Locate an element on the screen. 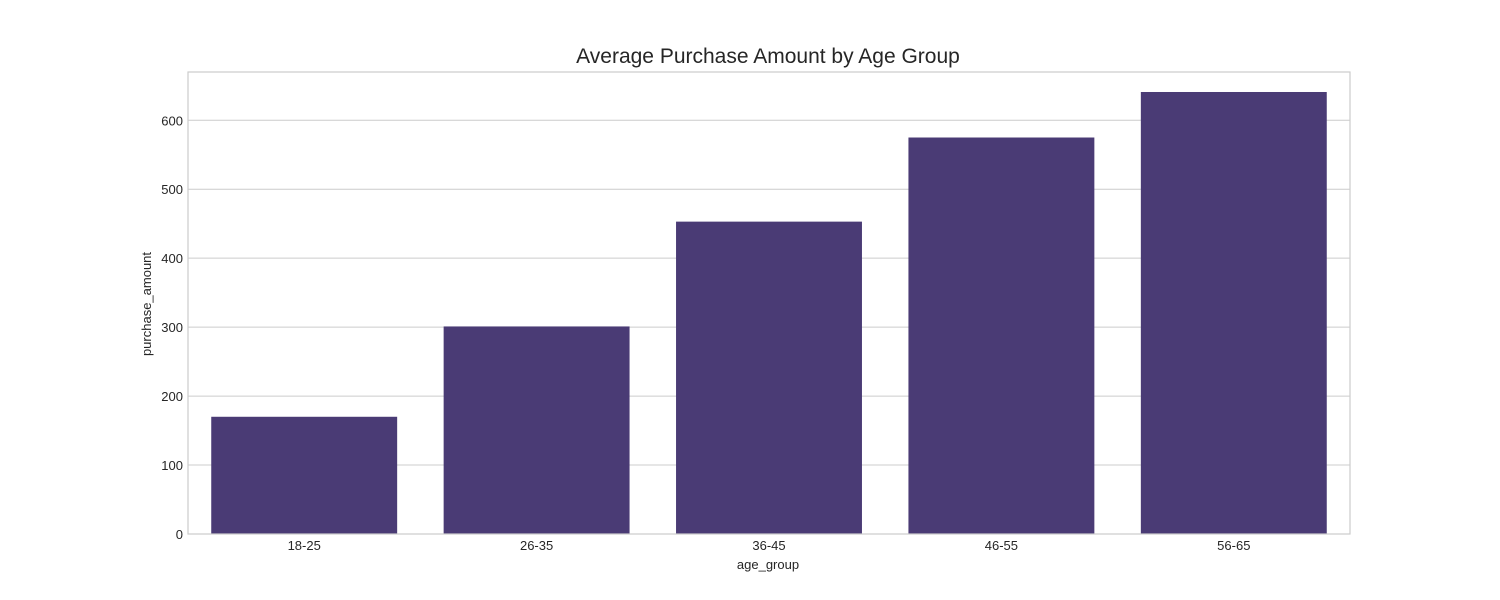 This screenshot has height=600, width=1500. y-tick-labels: 0 100 200 300 400 500 600 is located at coordinates (172, 327).